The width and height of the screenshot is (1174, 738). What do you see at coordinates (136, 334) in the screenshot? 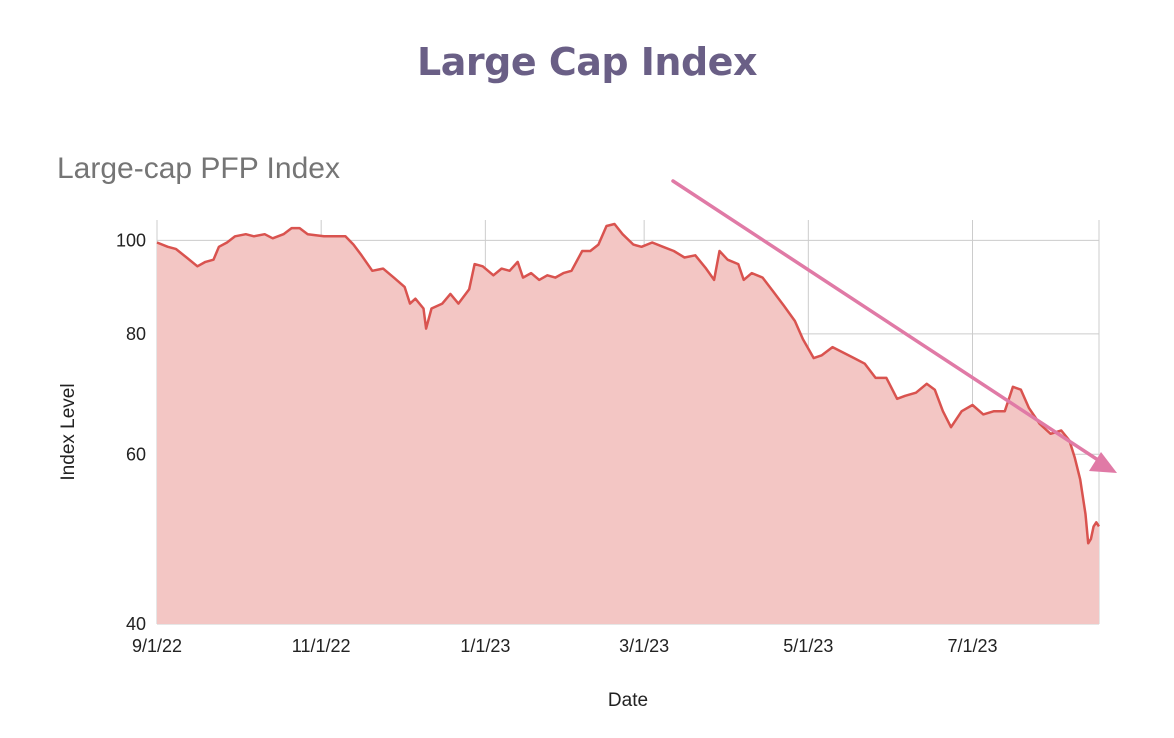
I see `y-tick-label: 80` at bounding box center [136, 334].